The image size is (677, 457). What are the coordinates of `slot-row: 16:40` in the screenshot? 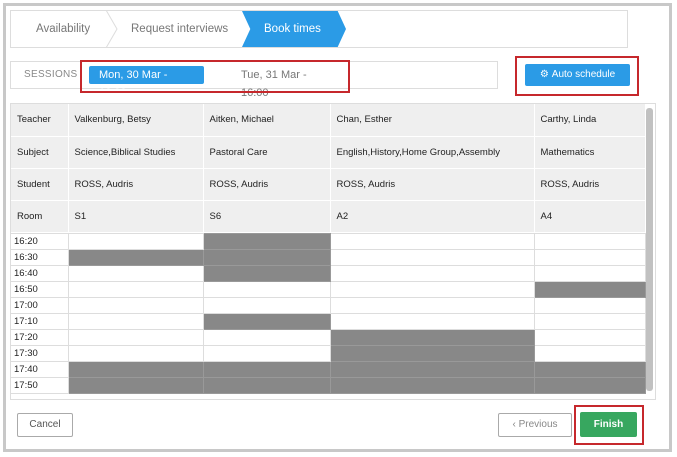 It's located at (328, 273).